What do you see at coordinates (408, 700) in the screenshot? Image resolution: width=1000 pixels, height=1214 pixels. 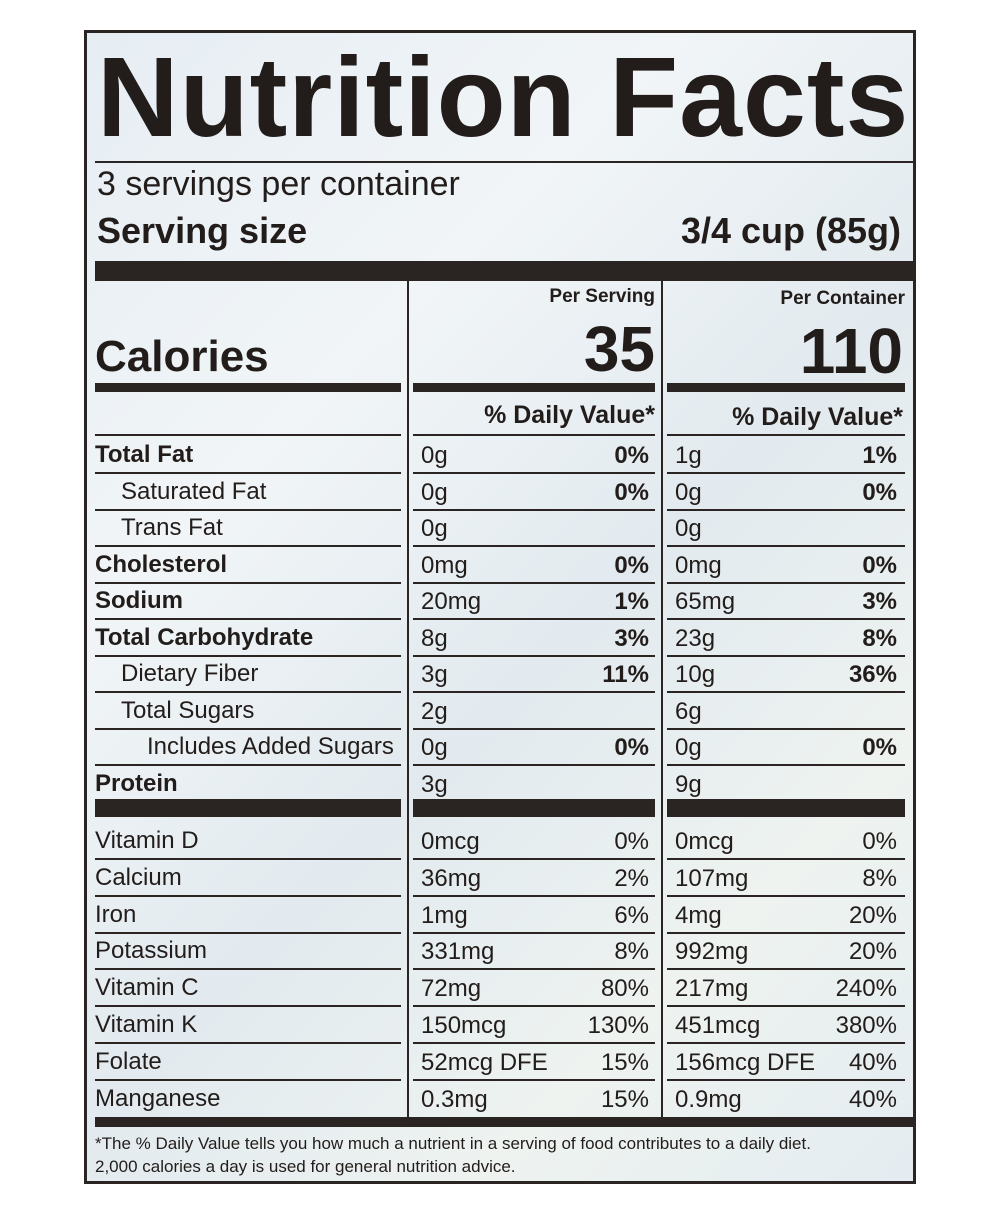 I see `column-divider-left` at bounding box center [408, 700].